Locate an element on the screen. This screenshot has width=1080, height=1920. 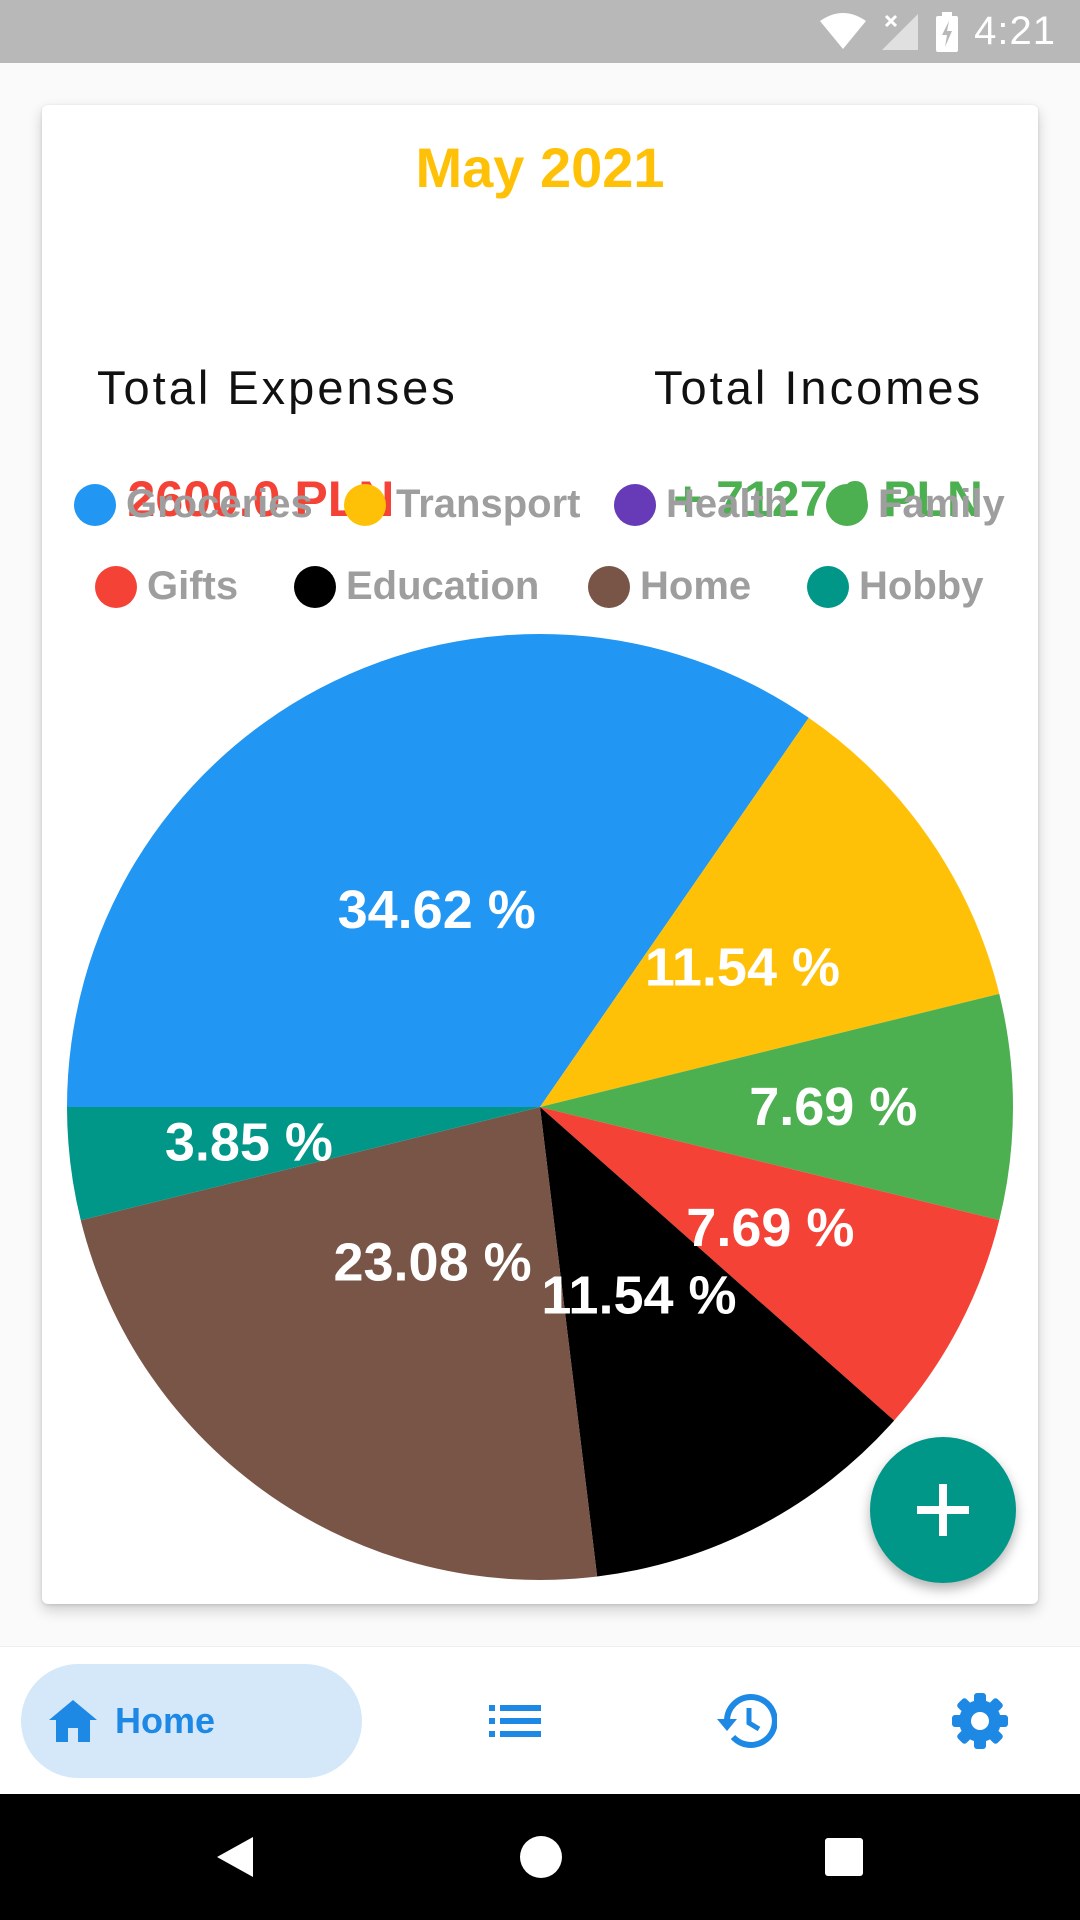
legend-item-transport: Transport is located at coordinates (462, 504).